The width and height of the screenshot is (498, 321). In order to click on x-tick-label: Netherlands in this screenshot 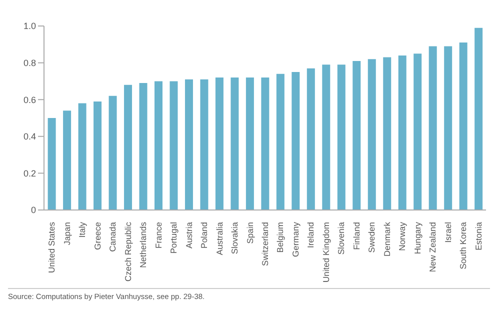, I will do `click(143, 245)`.